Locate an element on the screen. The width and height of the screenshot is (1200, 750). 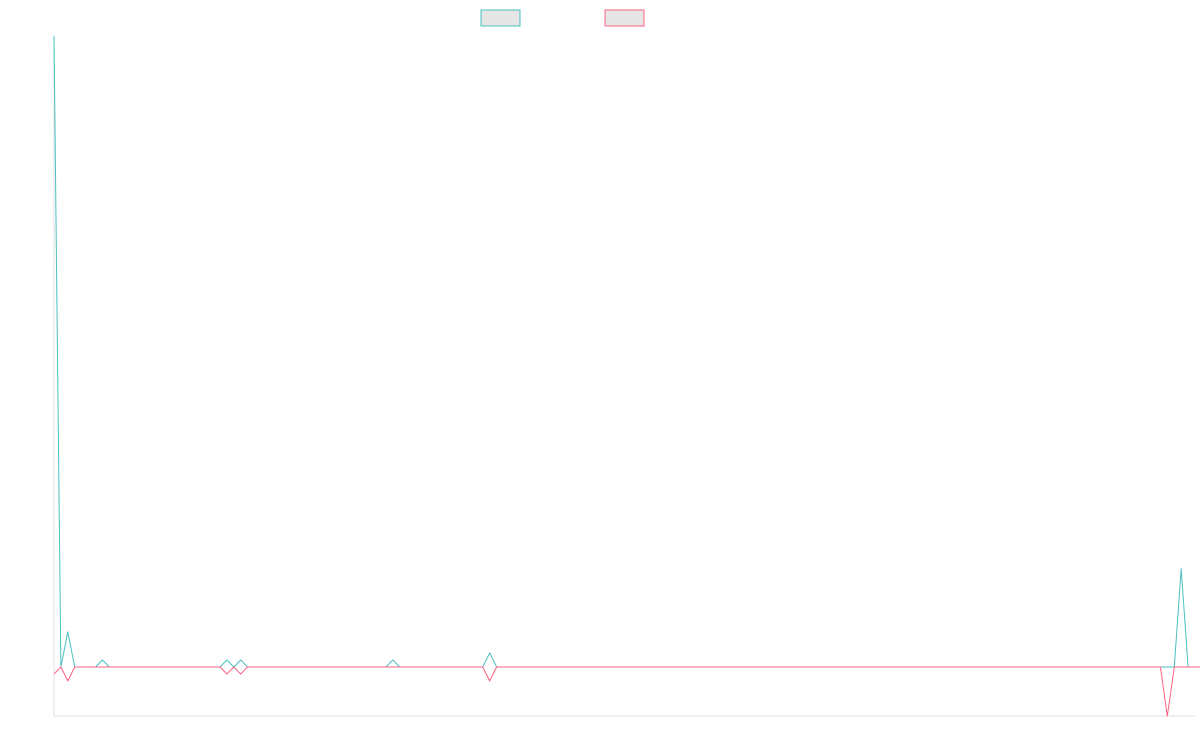
legend is located at coordinates (562, 18).